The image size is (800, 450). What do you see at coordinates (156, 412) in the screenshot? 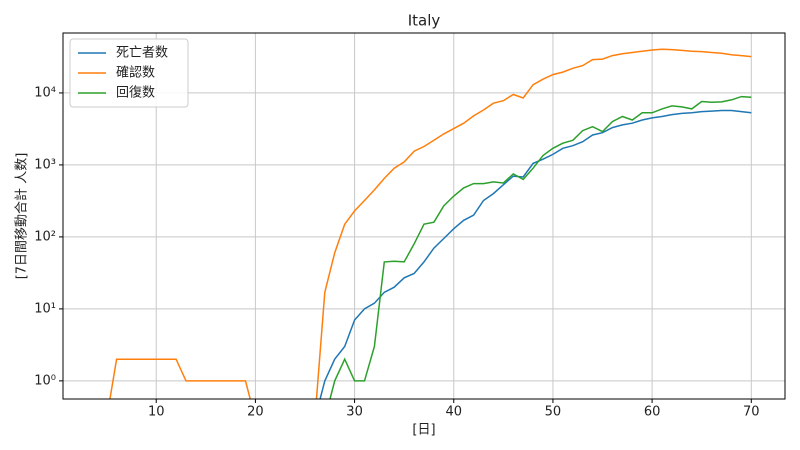
I see `x-tick-label: 10` at bounding box center [156, 412].